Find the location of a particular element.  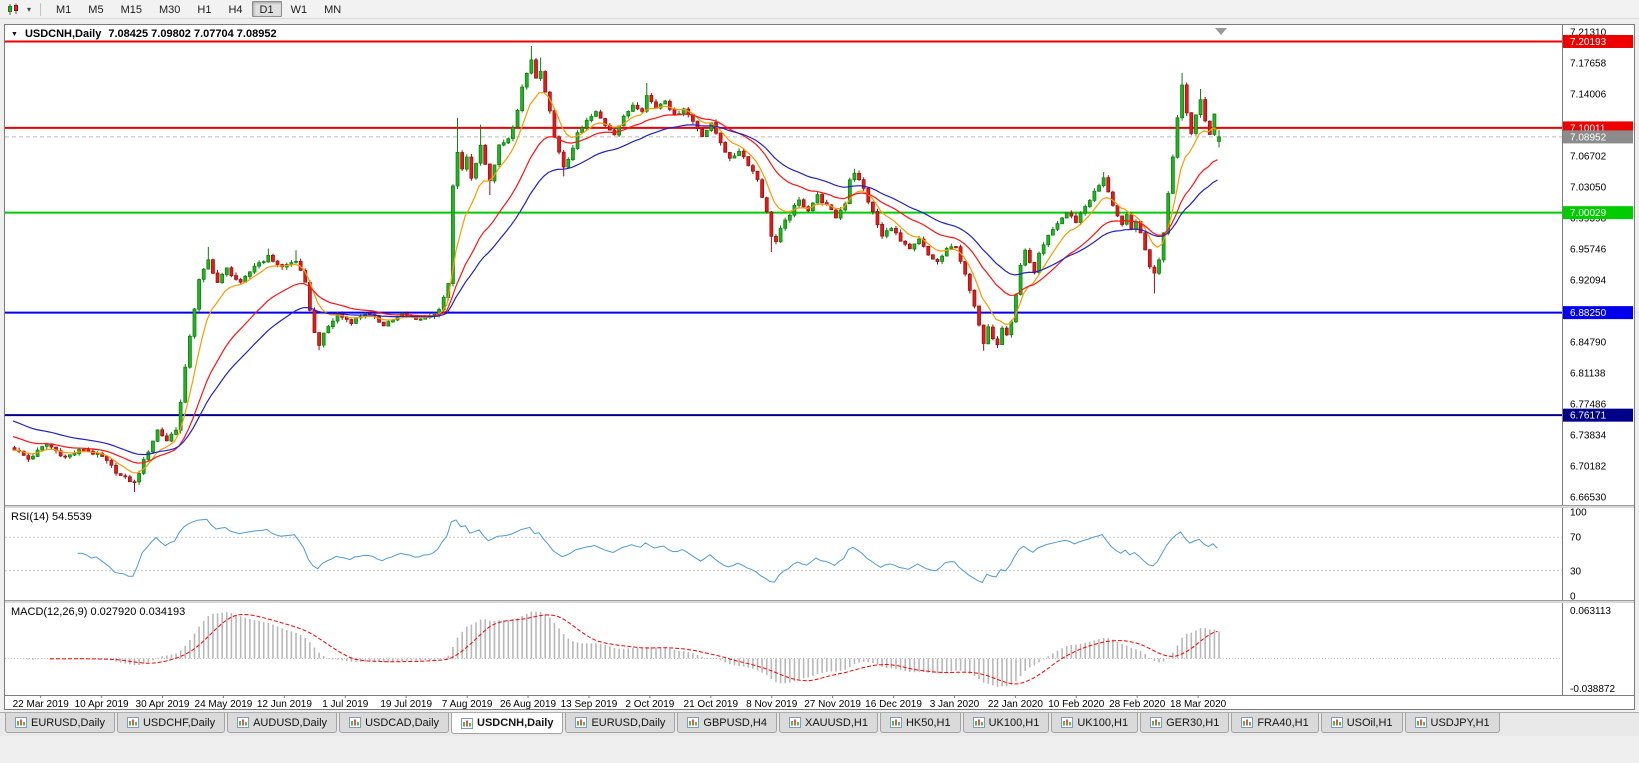

date-label: 7 Aug 2019 is located at coordinates (467, 704).